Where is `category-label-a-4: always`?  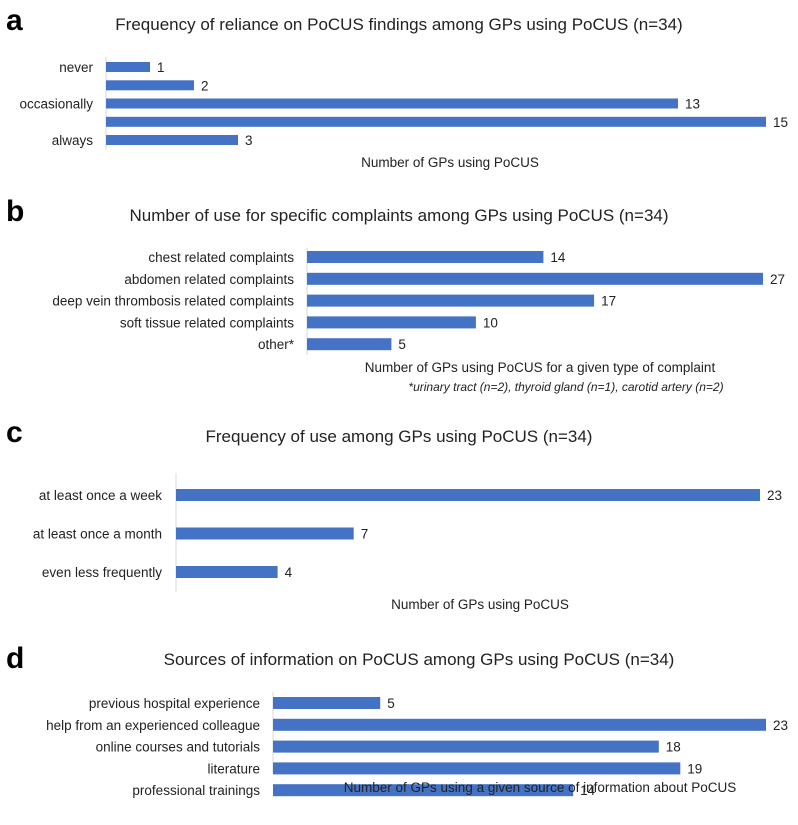 category-label-a-4: always is located at coordinates (73, 140).